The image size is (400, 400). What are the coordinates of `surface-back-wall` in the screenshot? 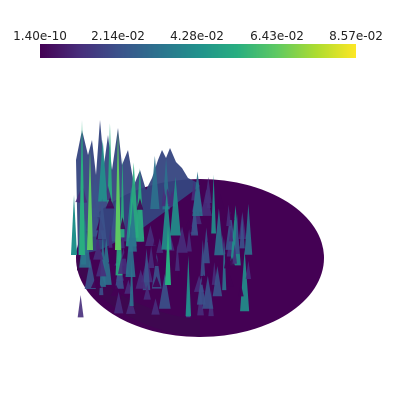 It's located at (138, 187).